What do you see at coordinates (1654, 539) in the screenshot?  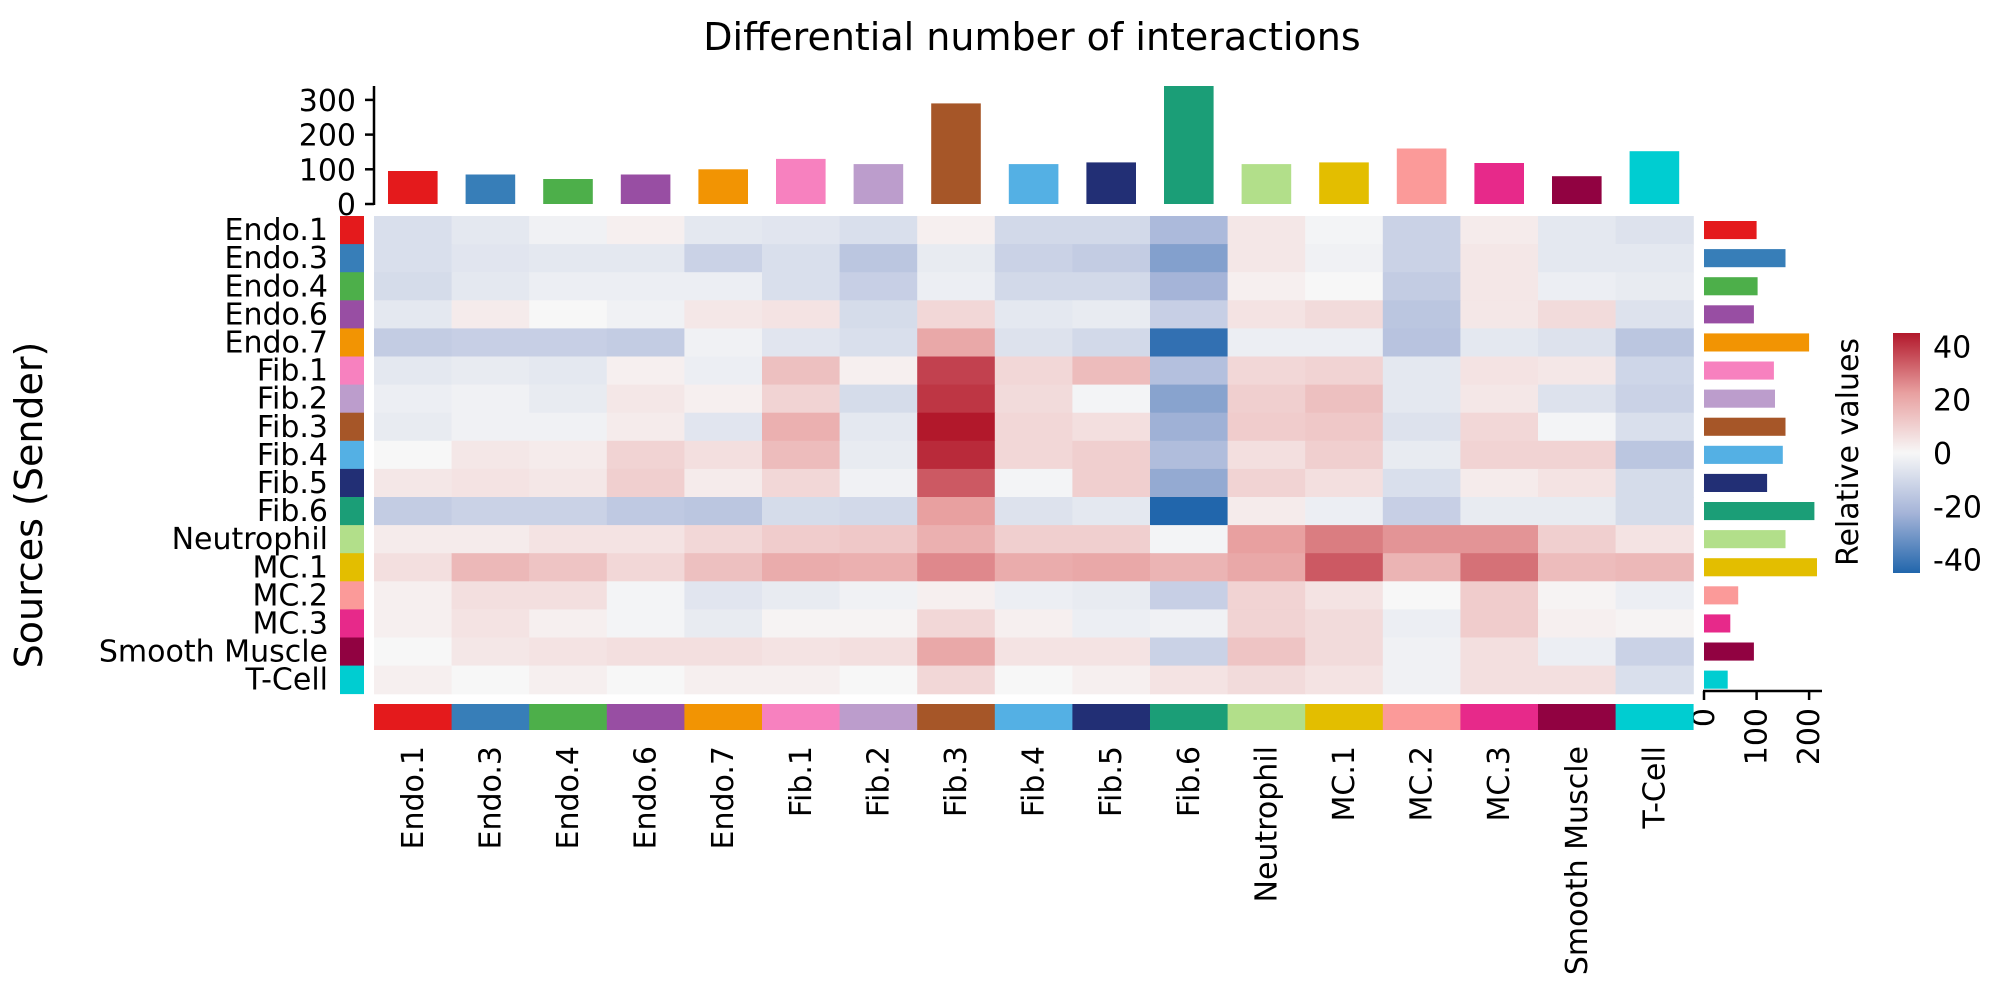 I see `heatmap-cell-neutrophil-t-cell` at bounding box center [1654, 539].